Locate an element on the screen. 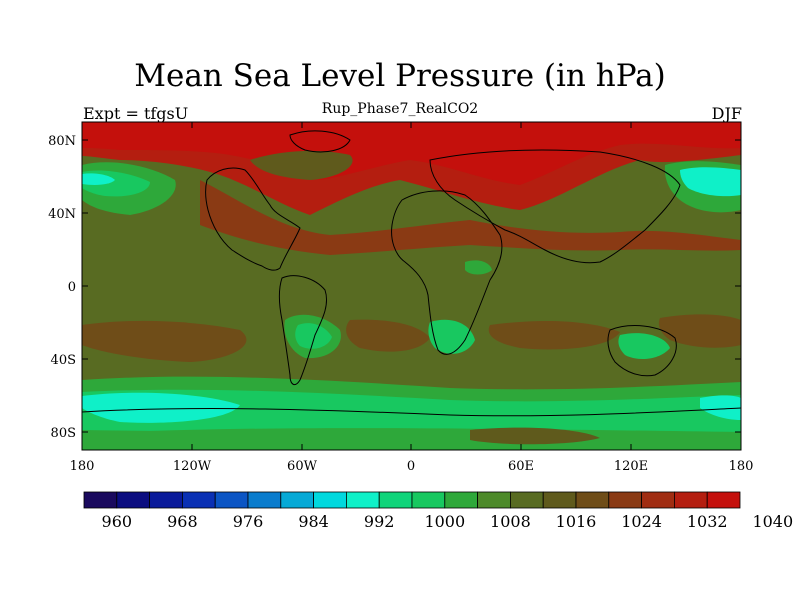  lon-label-60e: 60E is located at coordinates (521, 466).